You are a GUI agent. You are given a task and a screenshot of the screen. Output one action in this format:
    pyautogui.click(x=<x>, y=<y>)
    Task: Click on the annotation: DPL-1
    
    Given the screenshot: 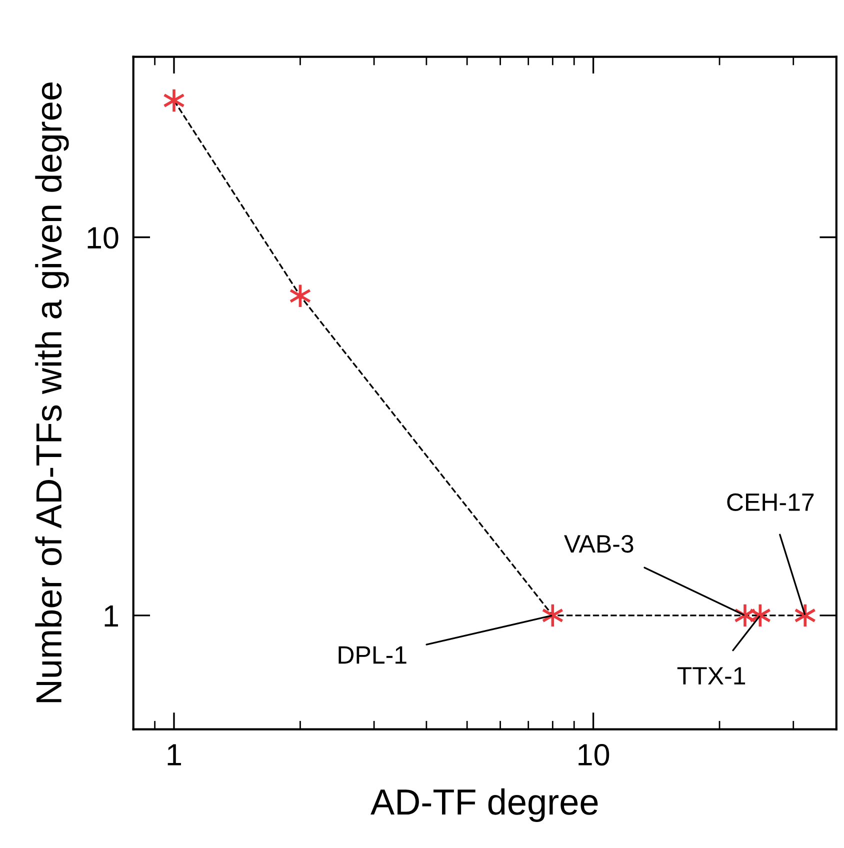 What is the action you would take?
    pyautogui.click(x=372, y=655)
    